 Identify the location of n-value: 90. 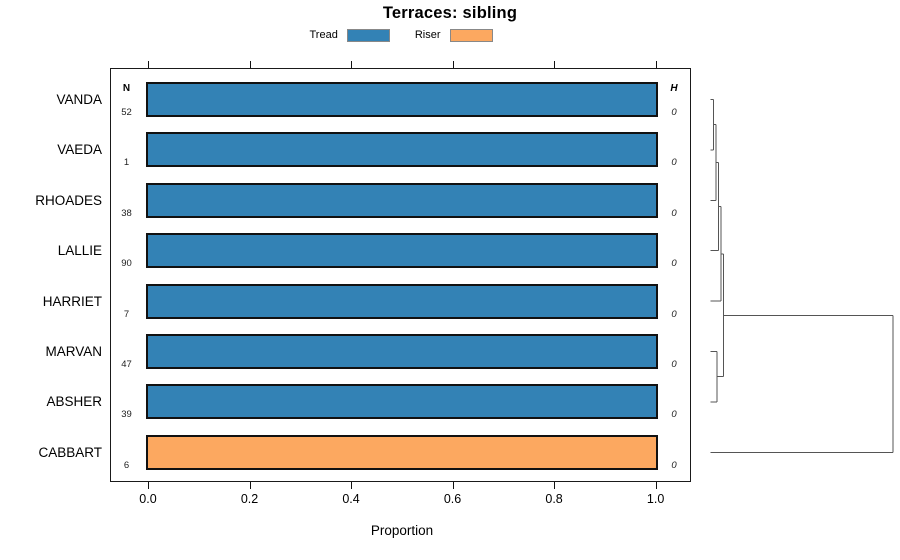
(126, 264).